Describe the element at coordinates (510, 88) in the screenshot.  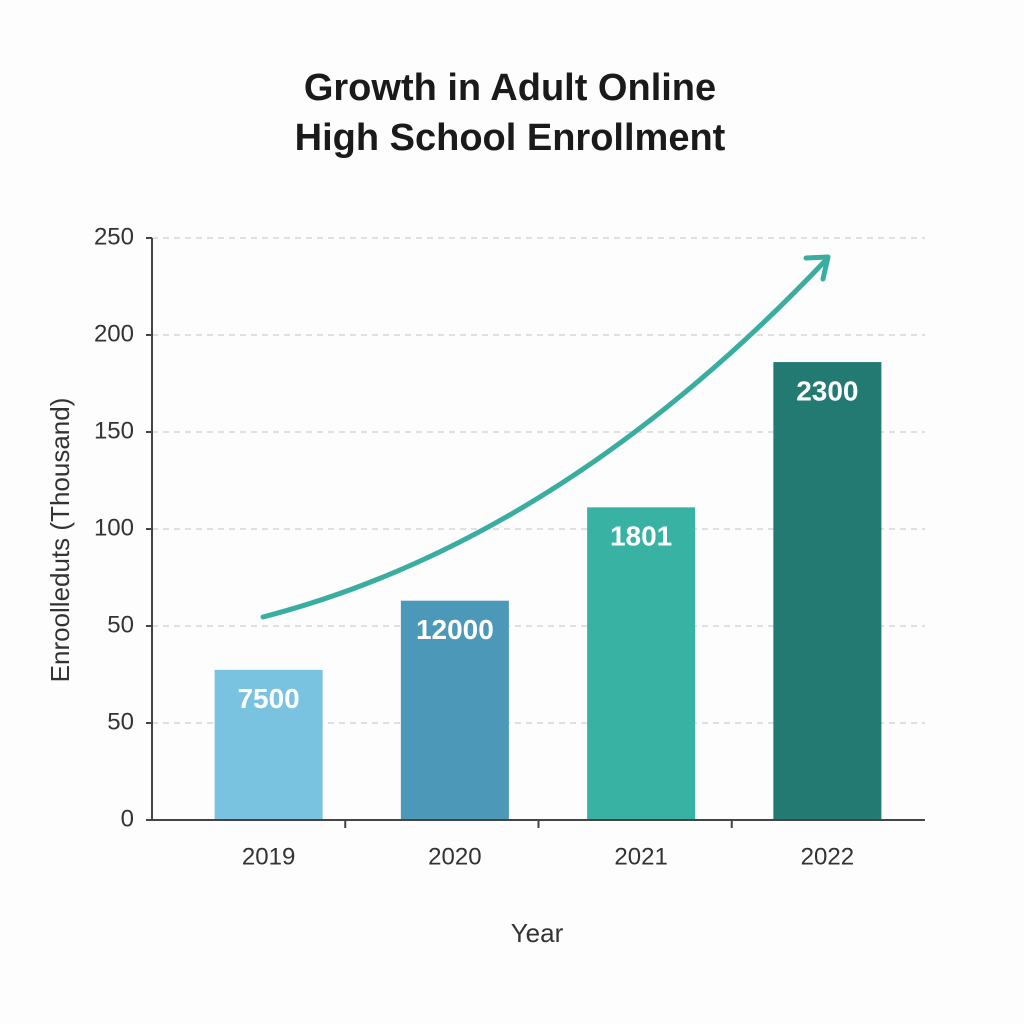
I see `chart-title: Growth in Adult Online` at that location.